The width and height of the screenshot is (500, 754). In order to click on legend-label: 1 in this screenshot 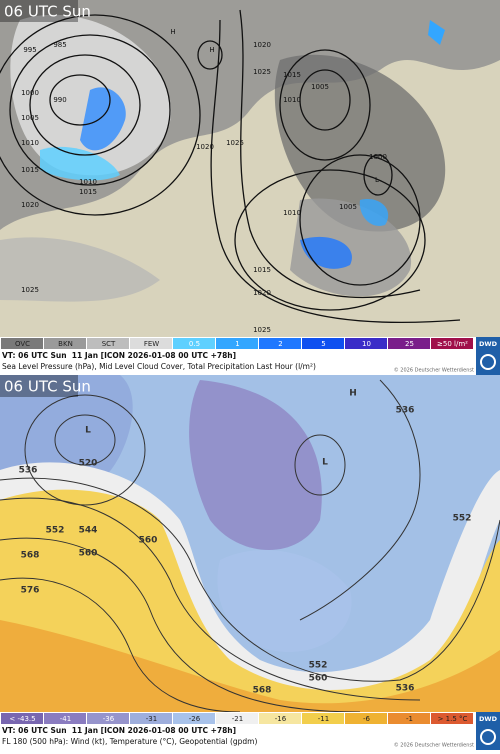, I will do `click(237, 344)`.